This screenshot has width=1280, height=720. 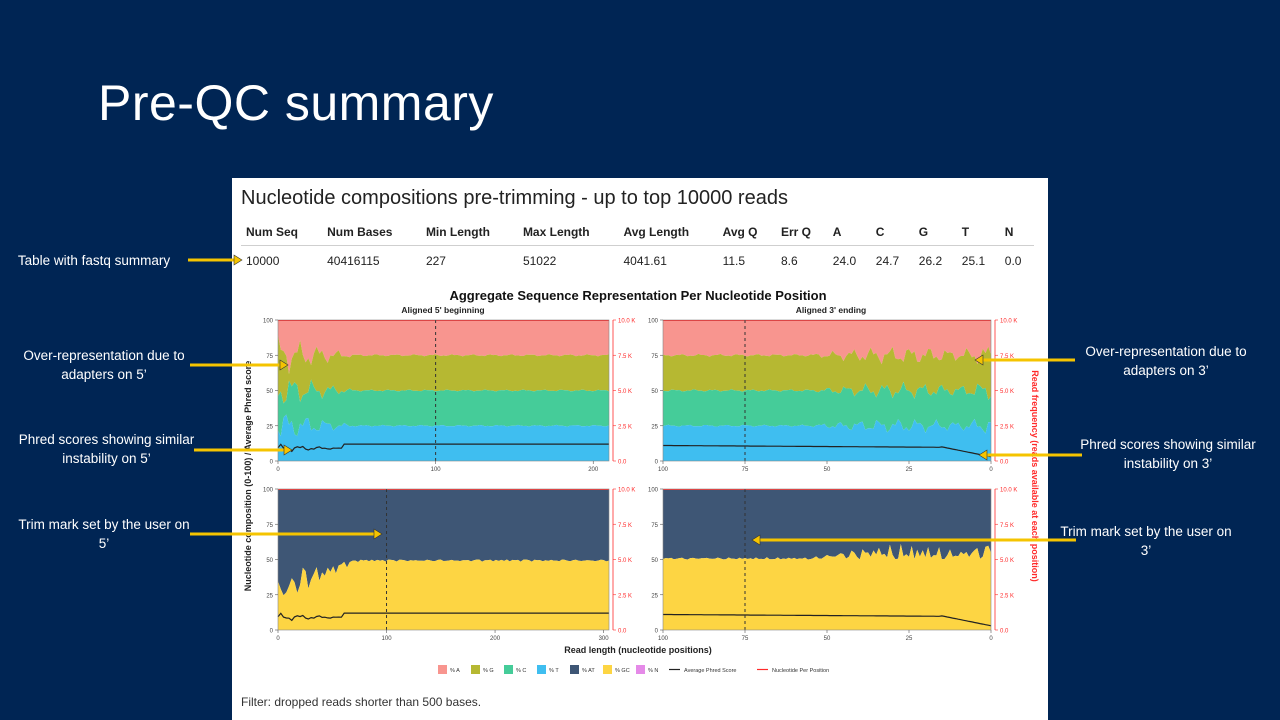 What do you see at coordinates (789, 261) in the screenshot?
I see `table-cell: 8.6` at bounding box center [789, 261].